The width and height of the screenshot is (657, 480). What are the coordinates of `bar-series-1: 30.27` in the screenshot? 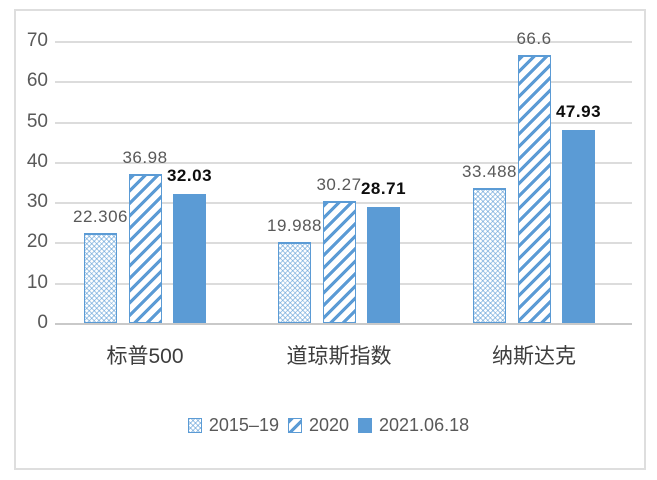 It's located at (338, 249).